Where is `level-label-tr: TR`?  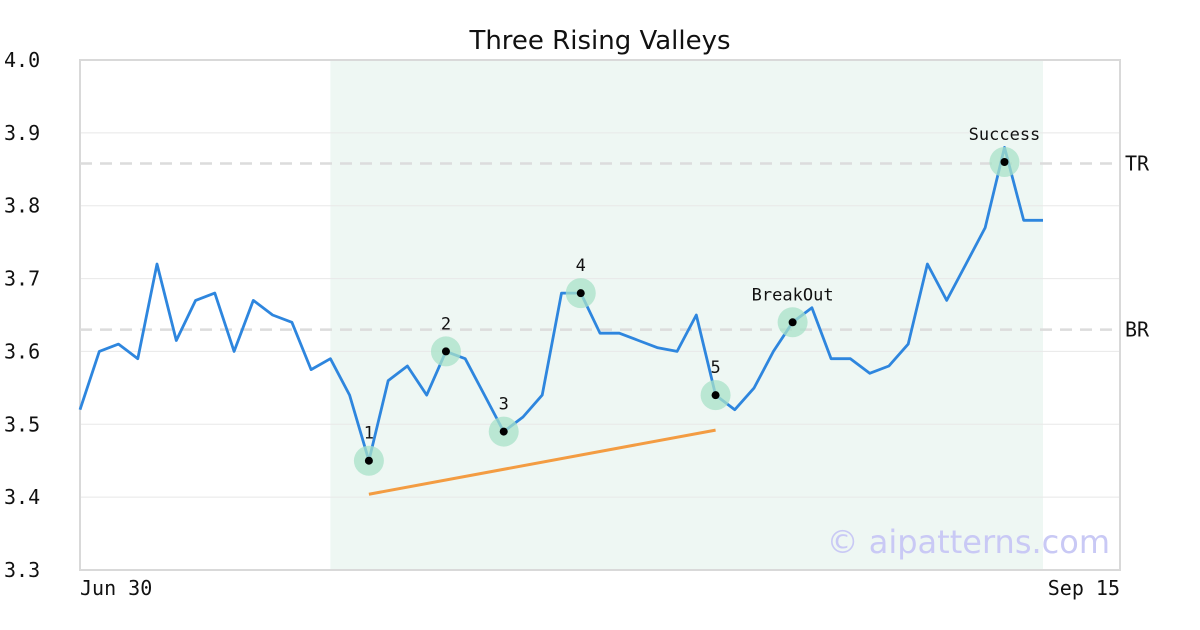 level-label-tr: TR is located at coordinates (1137, 163).